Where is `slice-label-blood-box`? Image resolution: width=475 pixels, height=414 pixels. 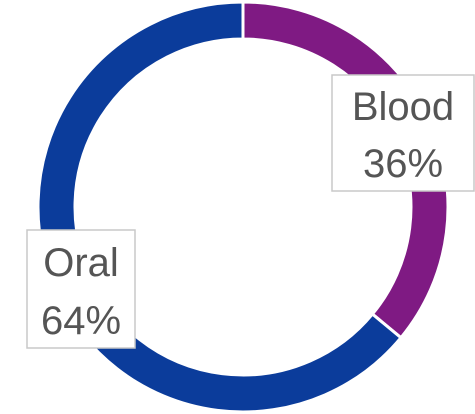 slice-label-blood-box is located at coordinates (403, 133).